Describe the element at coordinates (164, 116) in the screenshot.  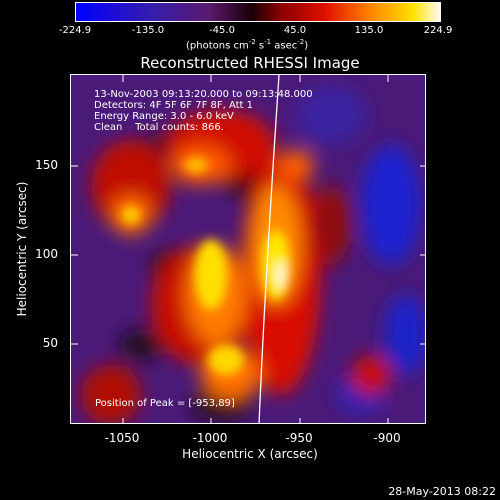
I see `energy-range-label: Energy Range: 3.0 - 6.0 keV` at that location.